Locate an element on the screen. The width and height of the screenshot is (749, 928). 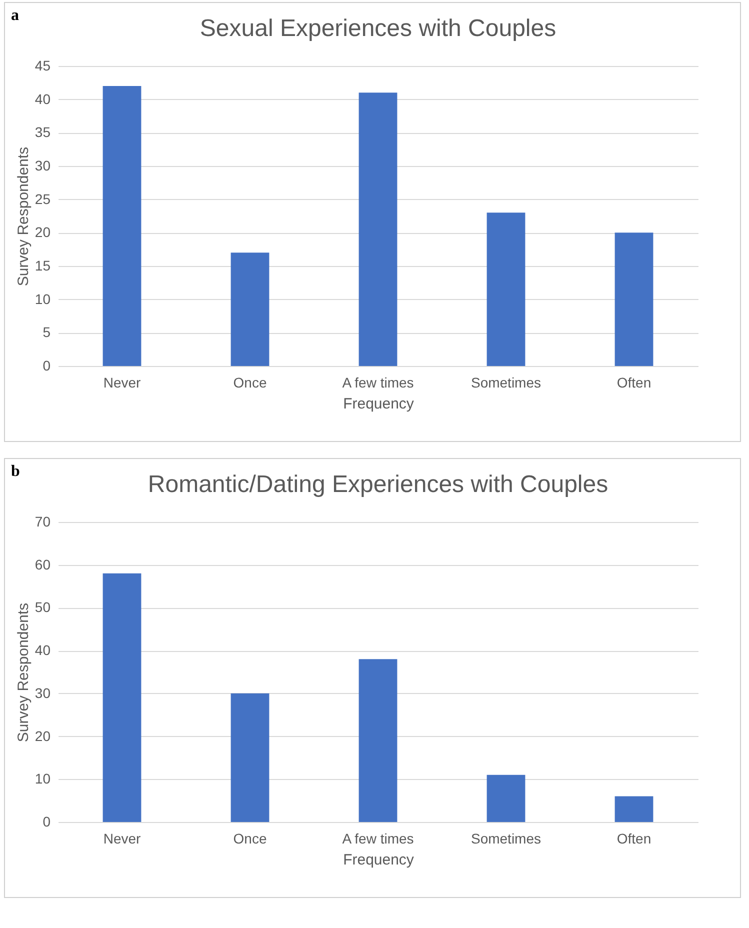
chart-title: Sexual Experiences with Couples is located at coordinates (378, 28).